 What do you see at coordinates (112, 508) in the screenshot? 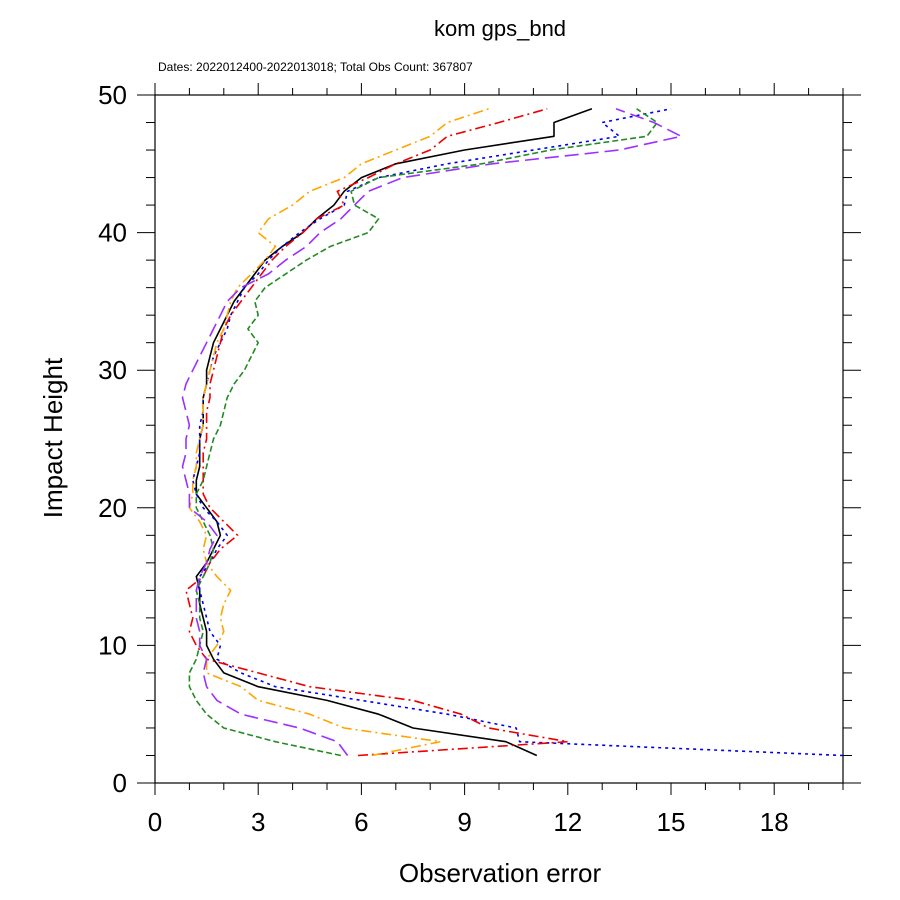
I see `y-tick-label: 20` at bounding box center [112, 508].